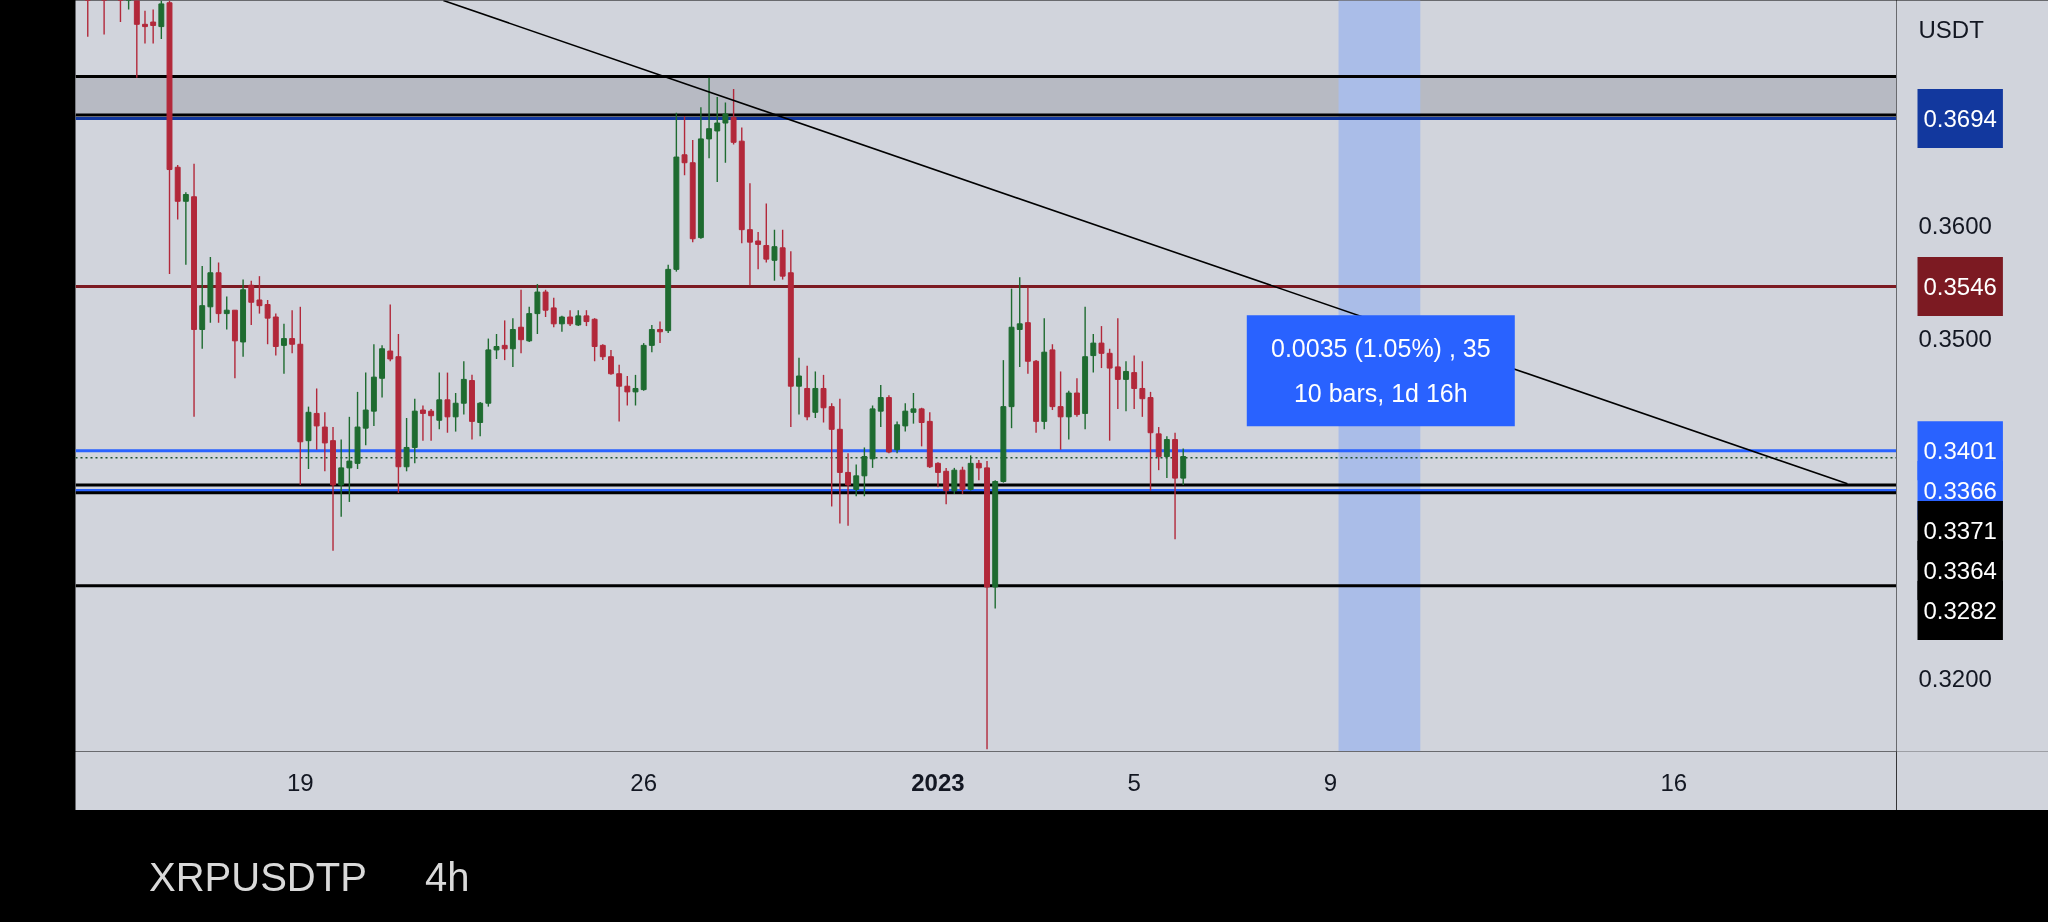 This screenshot has width=2048, height=922. What do you see at coordinates (1955, 679) in the screenshot?
I see `y-tick-label: 0.3200` at bounding box center [1955, 679].